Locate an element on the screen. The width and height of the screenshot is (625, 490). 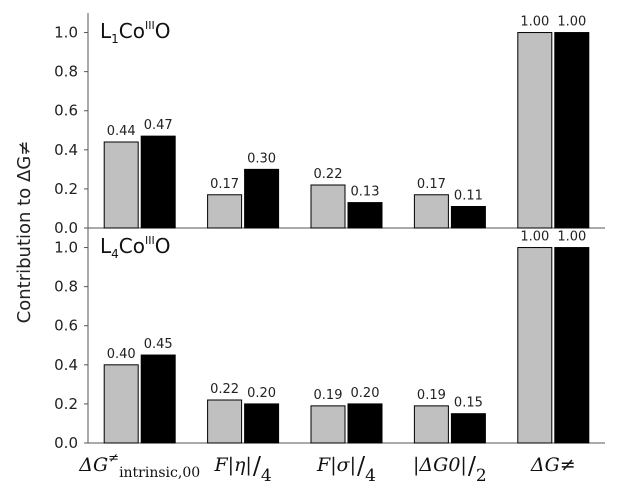
category-label: ΔG≠ is located at coordinates (553, 465).